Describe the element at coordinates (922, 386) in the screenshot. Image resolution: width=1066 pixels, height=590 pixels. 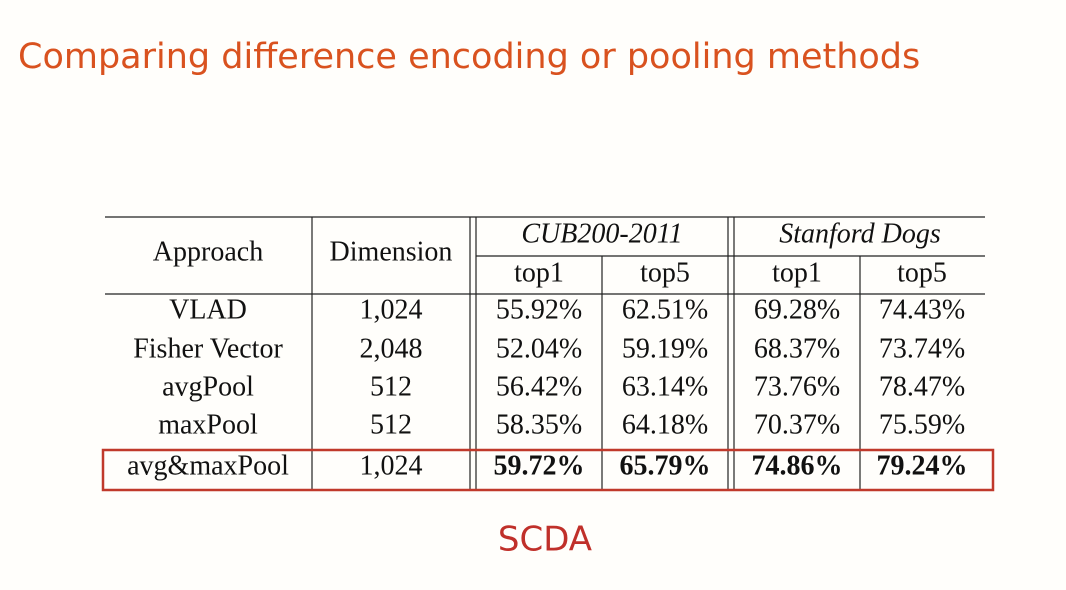
I see `table-cell: 78.47%` at that location.